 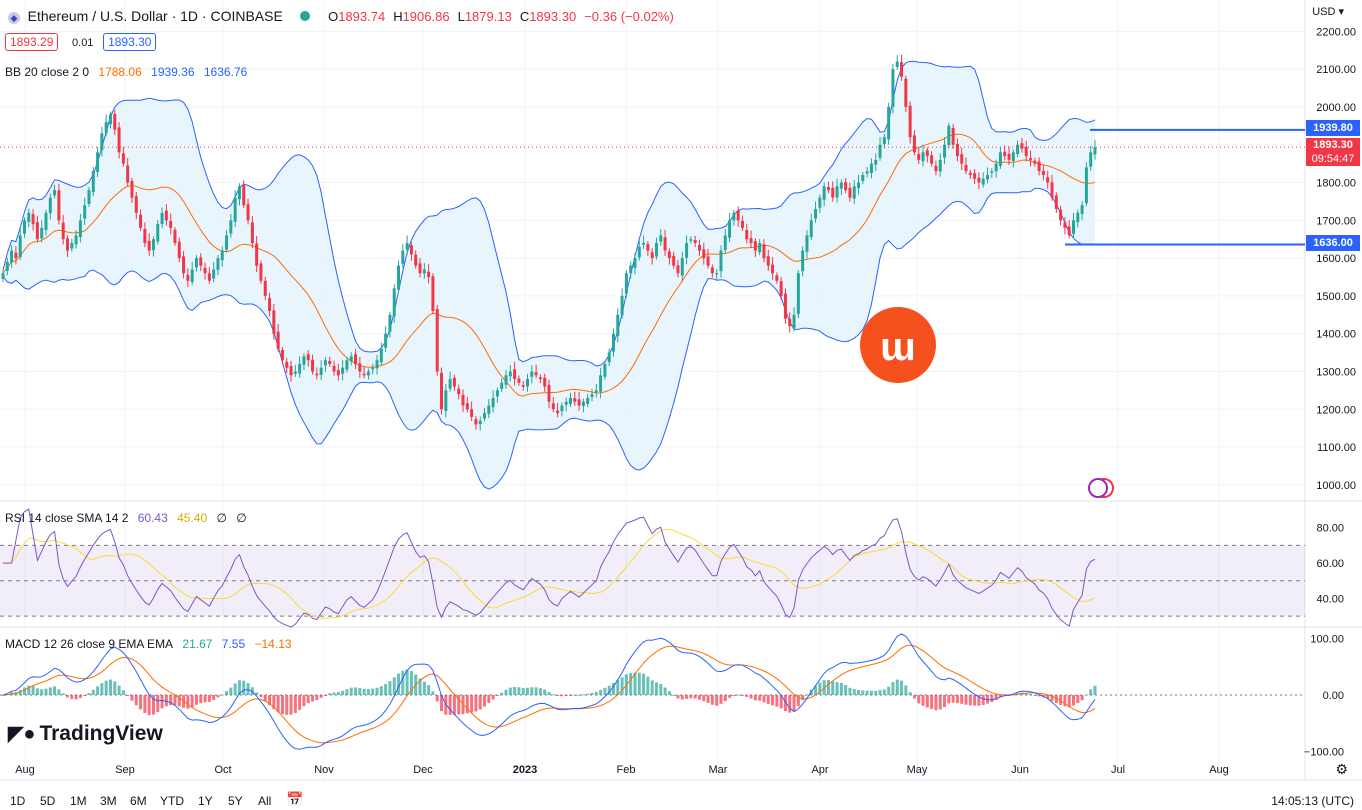 I want to click on y-tick-label: 1800.00, so click(x=1336, y=184).